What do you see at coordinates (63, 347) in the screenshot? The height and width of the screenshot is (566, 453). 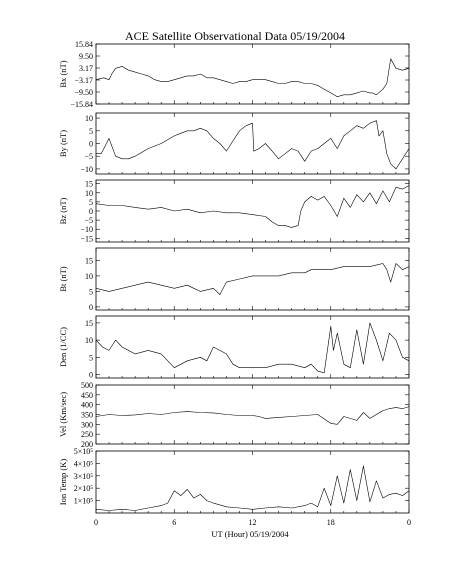 I see `y-axis-label: Den (1/CC)` at bounding box center [63, 347].